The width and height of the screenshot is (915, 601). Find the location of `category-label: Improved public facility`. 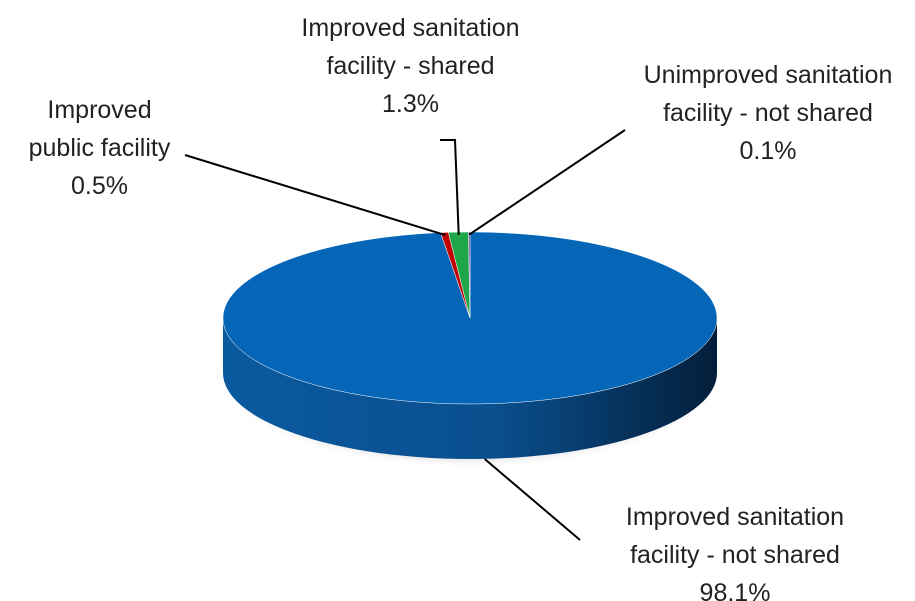

category-label: Improved public facility is located at coordinates (99, 129).